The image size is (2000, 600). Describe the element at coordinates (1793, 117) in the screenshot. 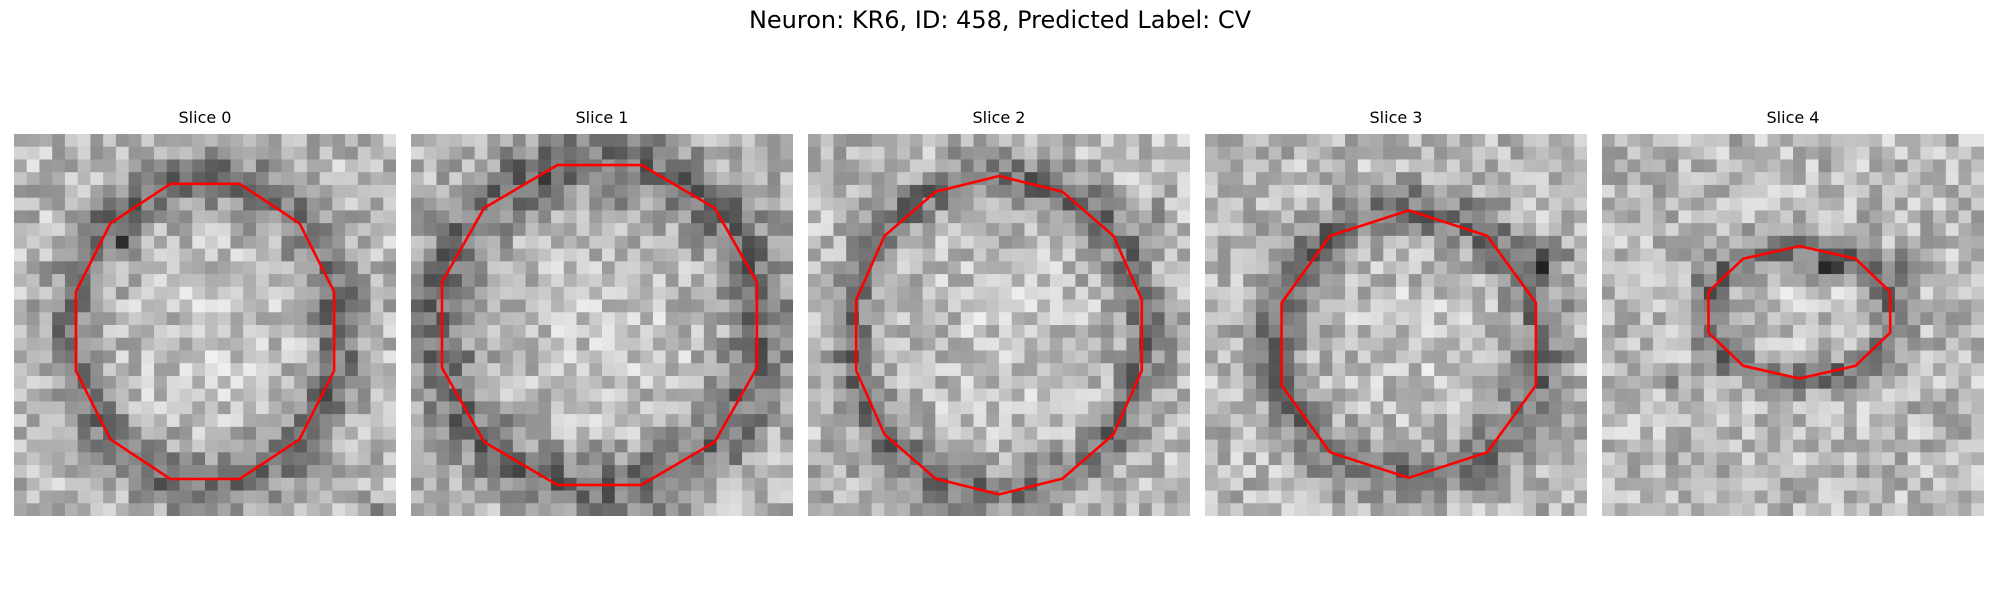

I see `slice-title: Slice 4` at that location.